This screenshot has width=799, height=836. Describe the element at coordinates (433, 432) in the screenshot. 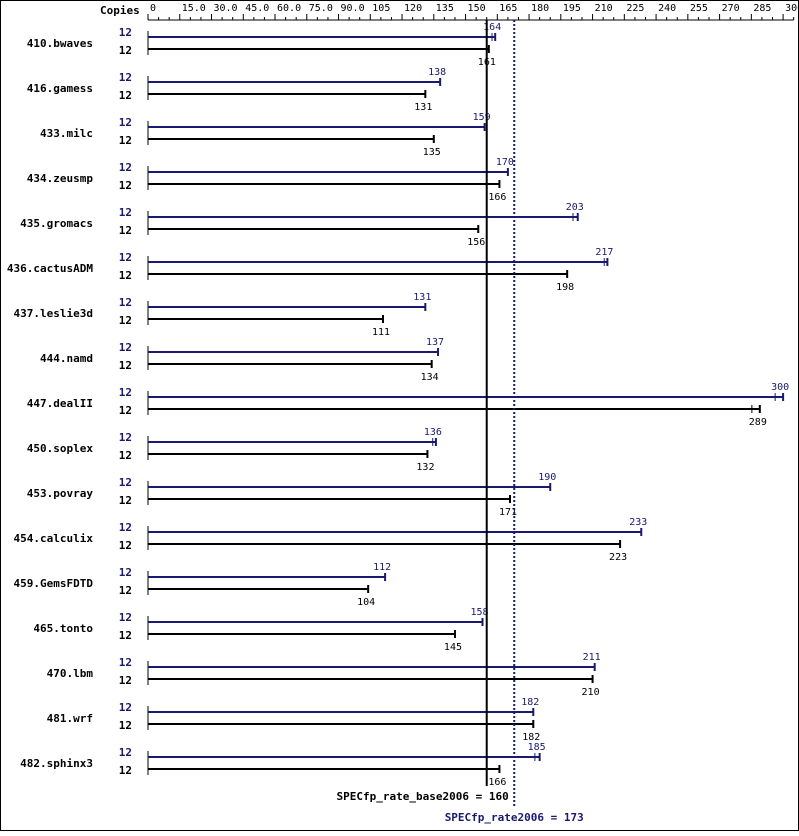

I see `peak-value-label: 136` at that location.